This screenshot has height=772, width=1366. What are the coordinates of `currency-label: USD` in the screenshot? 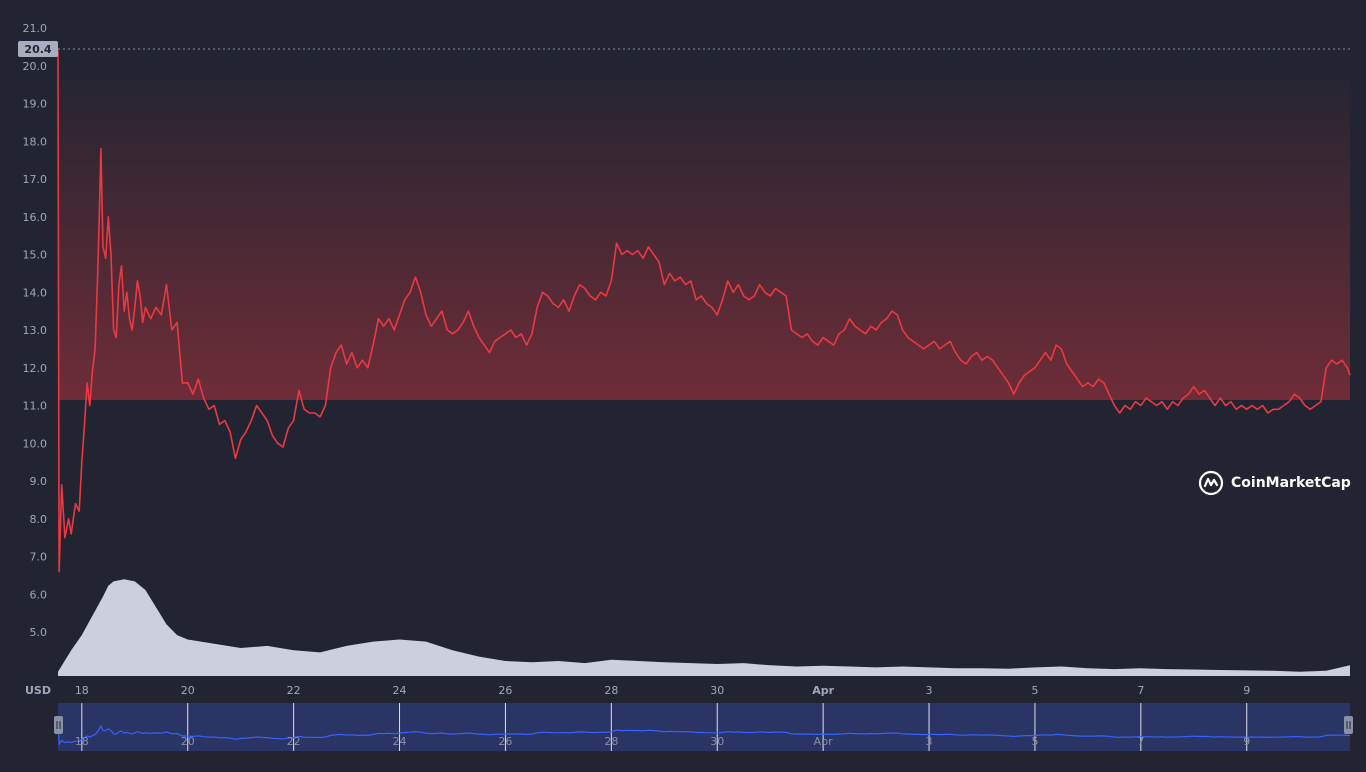 It's located at (38, 690).